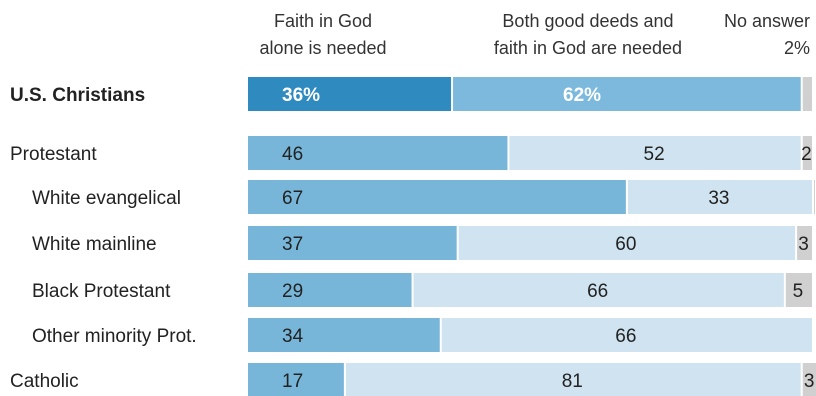 Image resolution: width=816 pixels, height=396 pixels. Describe the element at coordinates (292, 154) in the screenshot. I see `value-label-series-1: 46` at that location.